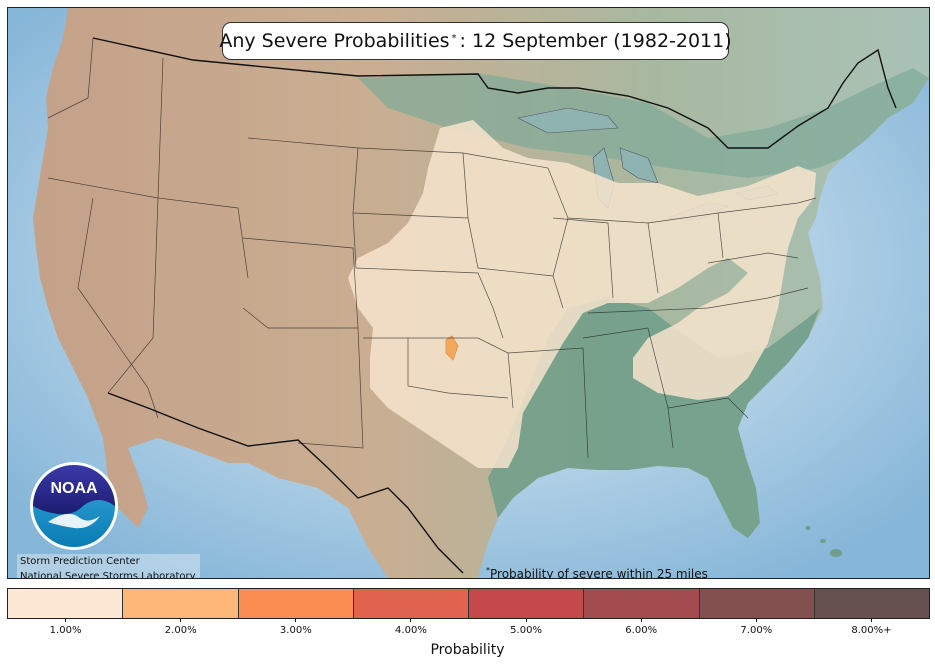 Image resolution: width=935 pixels, height=665 pixels. Describe the element at coordinates (871, 627) in the screenshot. I see `colorbar-tick-label: 8.00%+` at that location.